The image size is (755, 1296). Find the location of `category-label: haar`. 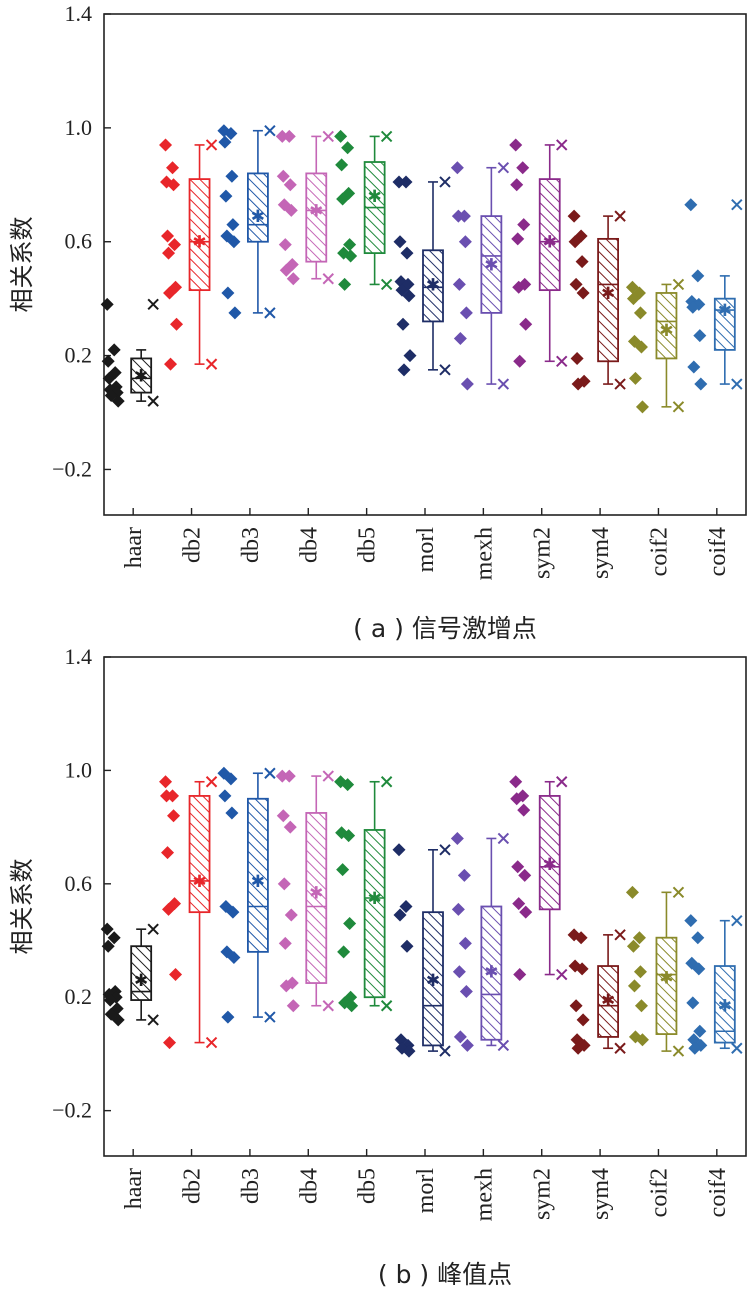

category-label: haar is located at coordinates (134, 547).